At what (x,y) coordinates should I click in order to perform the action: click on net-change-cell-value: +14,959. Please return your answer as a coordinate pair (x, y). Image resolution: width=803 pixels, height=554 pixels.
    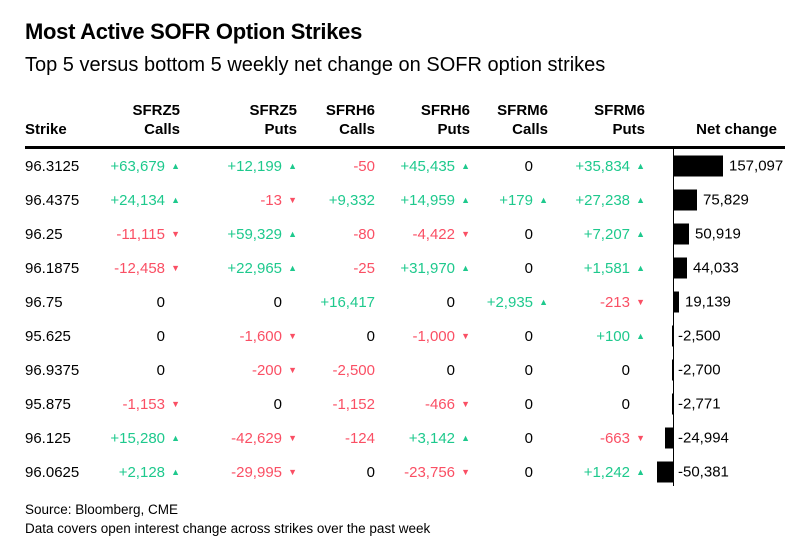
    Looking at the image, I should click on (427, 200).